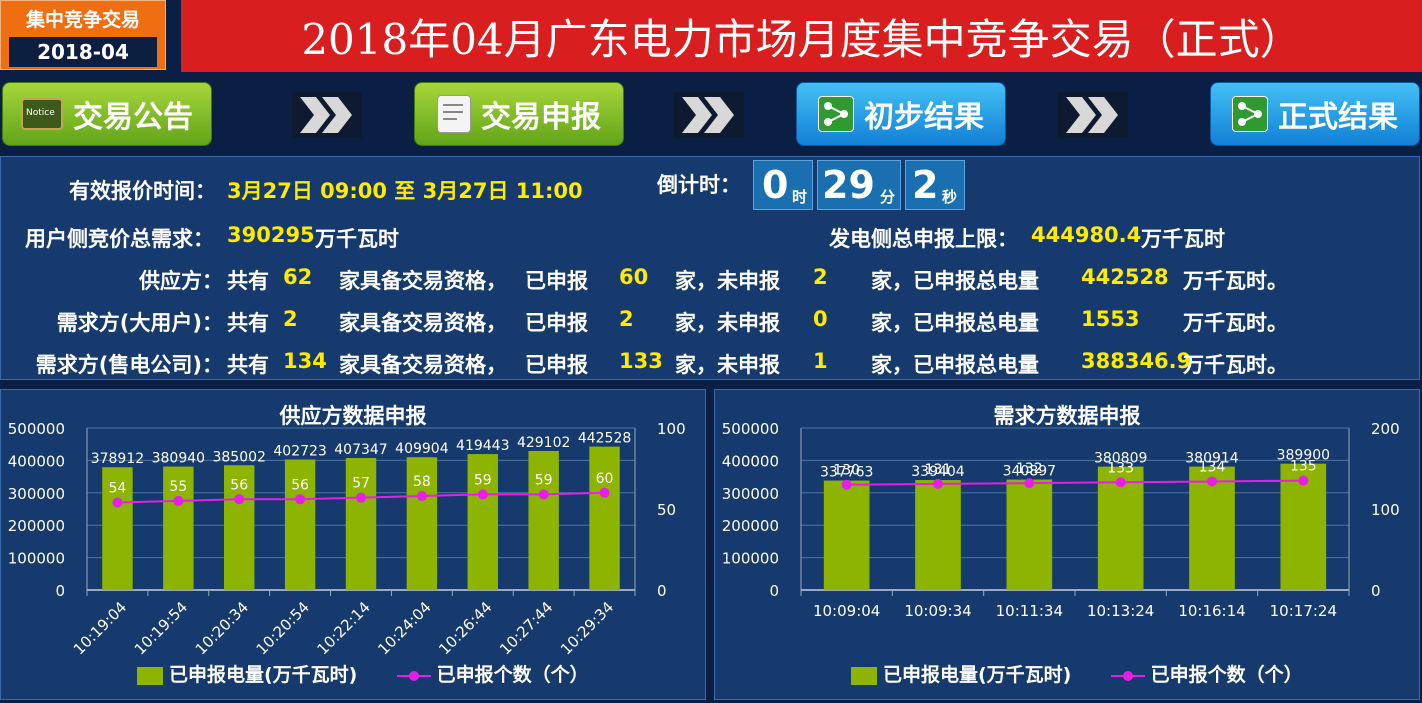 This screenshot has width=1422, height=703. Describe the element at coordinates (1077, 673) in the screenshot. I see `chart-legend: 已申报电量(万千瓦时) 已申报个数（个）` at that location.